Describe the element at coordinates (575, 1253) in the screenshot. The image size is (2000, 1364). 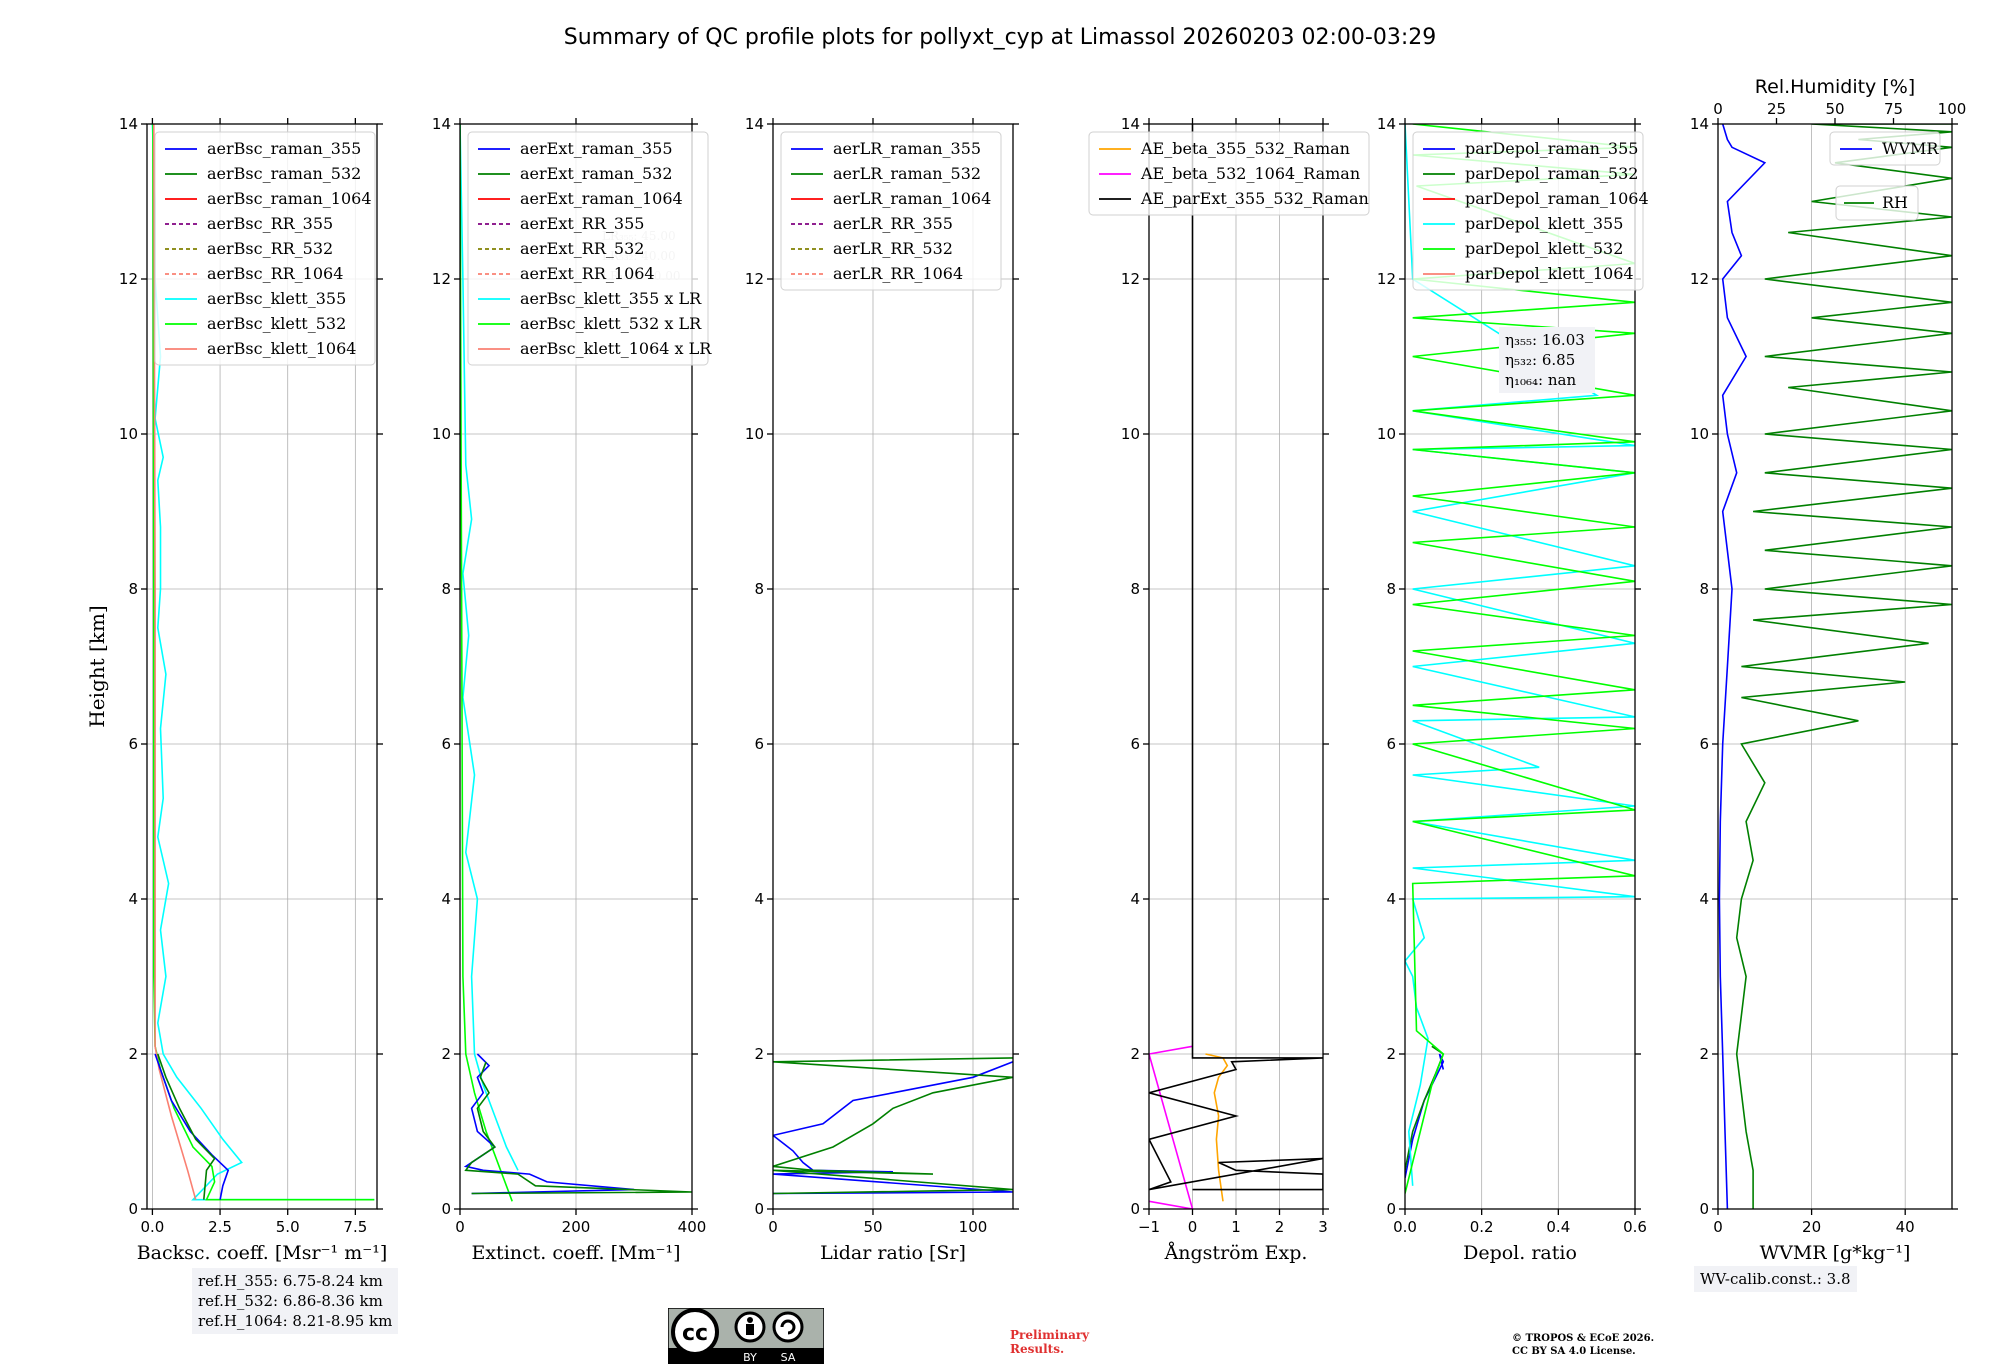
I see `xaxis-label-extinction: Extinct. coeff. [Mm⁻¹]` at that location.